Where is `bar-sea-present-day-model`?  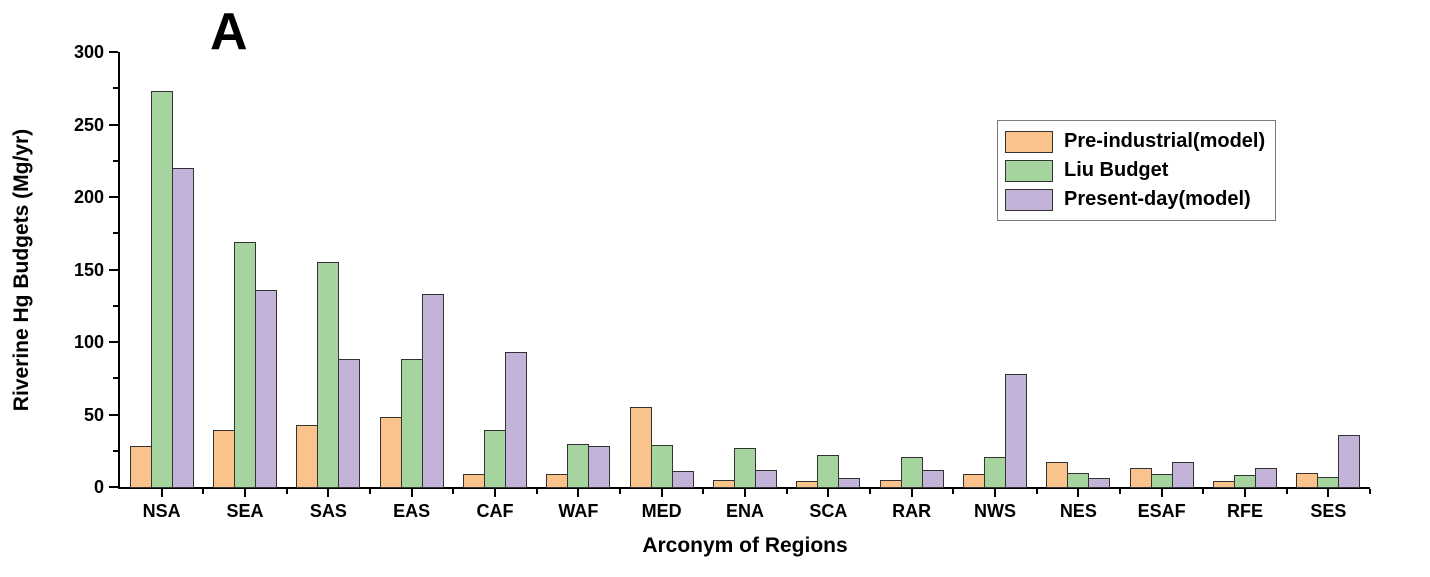
bar-sea-present-day-model is located at coordinates (266, 388).